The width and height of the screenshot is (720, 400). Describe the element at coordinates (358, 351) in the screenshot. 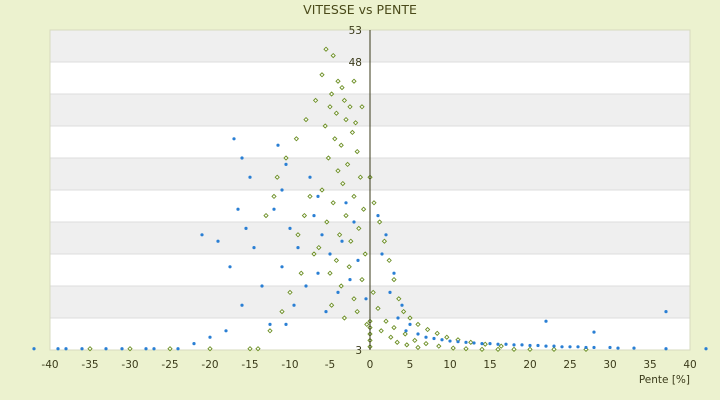

I see `y-tick-label: 3` at that location.